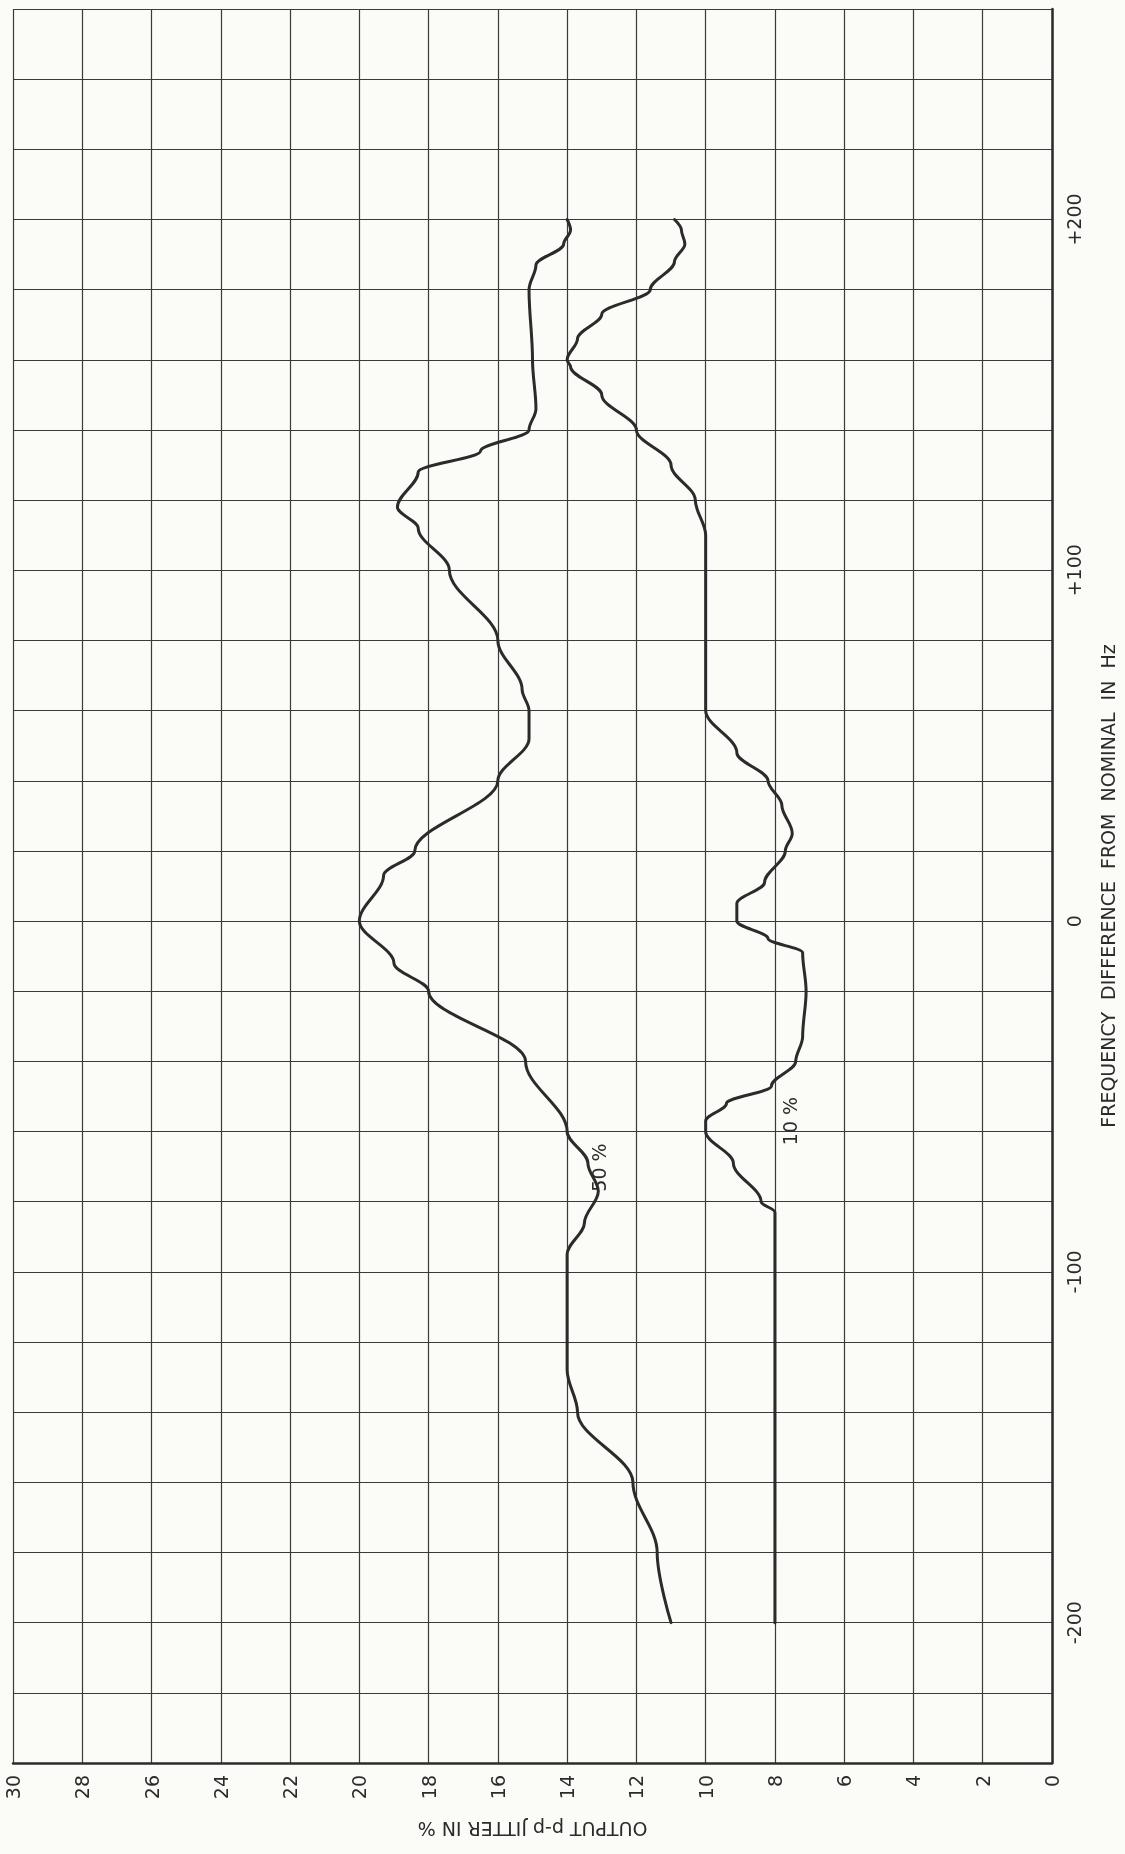  What do you see at coordinates (1073, 570) in the screenshot?
I see `y-tick-label: +100` at bounding box center [1073, 570].